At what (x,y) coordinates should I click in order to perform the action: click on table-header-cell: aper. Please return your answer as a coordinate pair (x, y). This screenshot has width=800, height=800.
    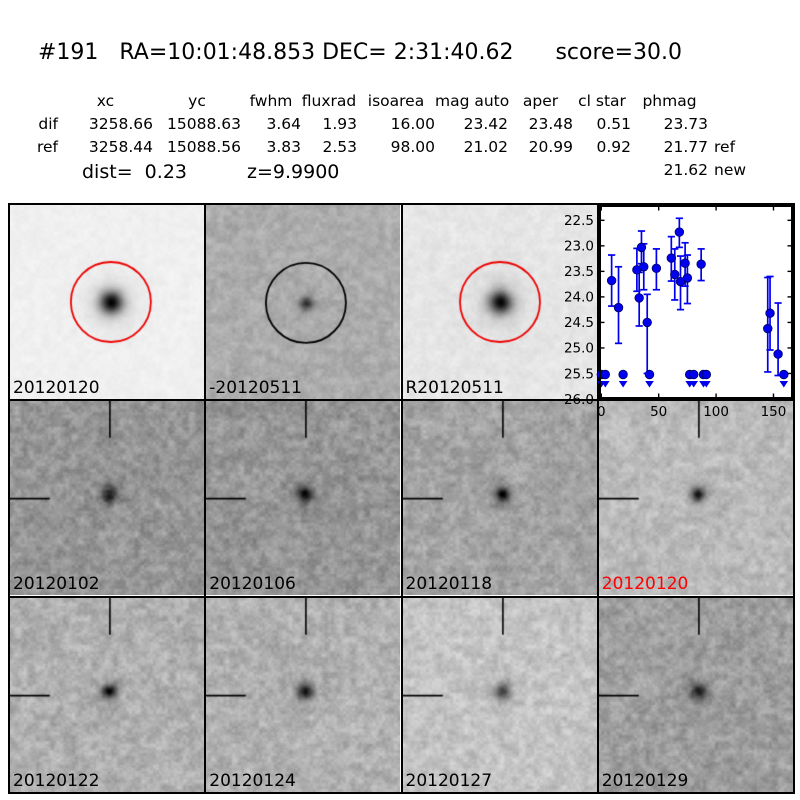
    Looking at the image, I should click on (540, 101).